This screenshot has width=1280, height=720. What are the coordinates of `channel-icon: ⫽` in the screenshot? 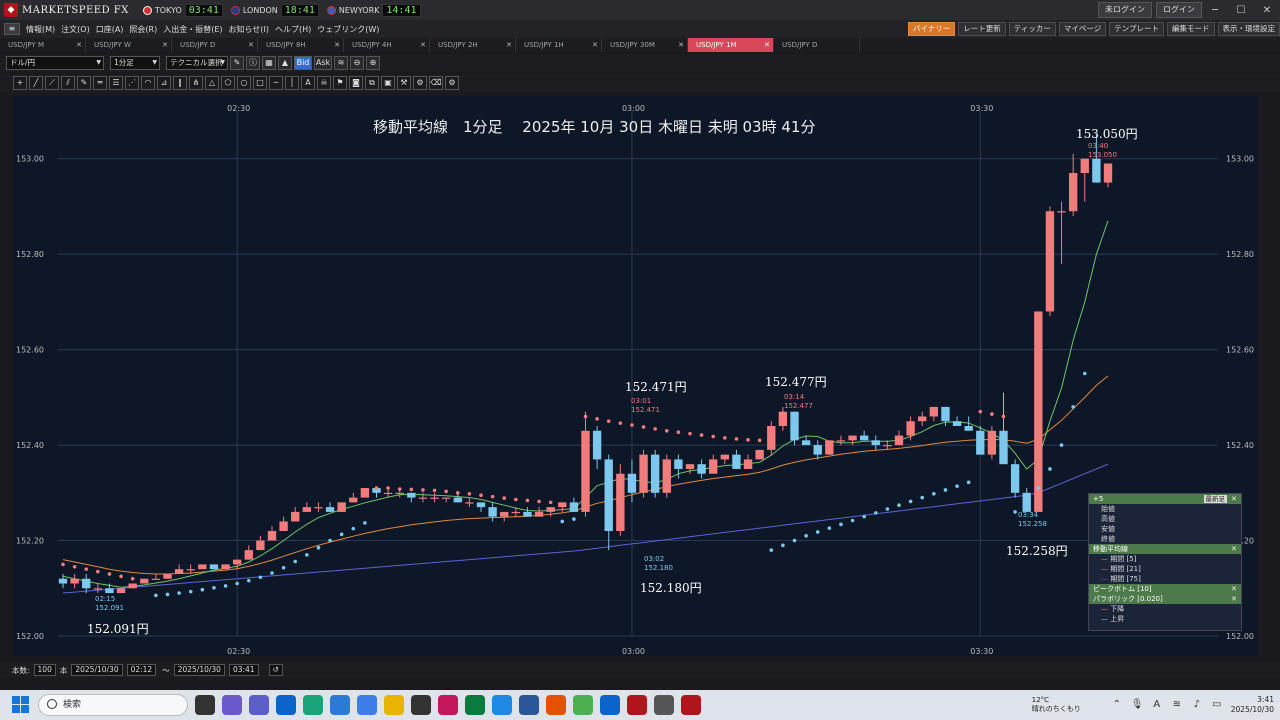 It's located at (68, 83).